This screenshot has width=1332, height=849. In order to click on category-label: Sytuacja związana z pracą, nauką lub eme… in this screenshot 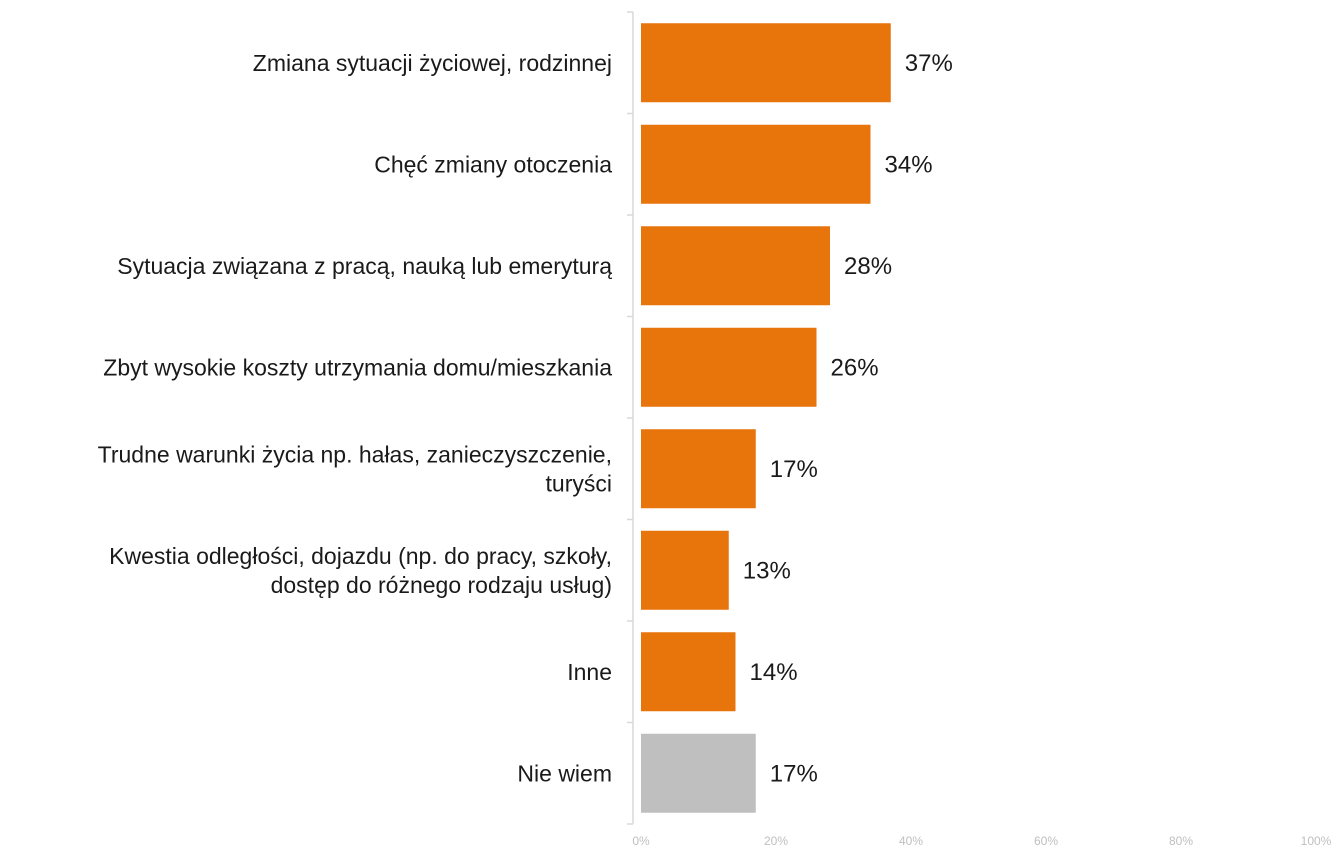, I will do `click(364, 266)`.